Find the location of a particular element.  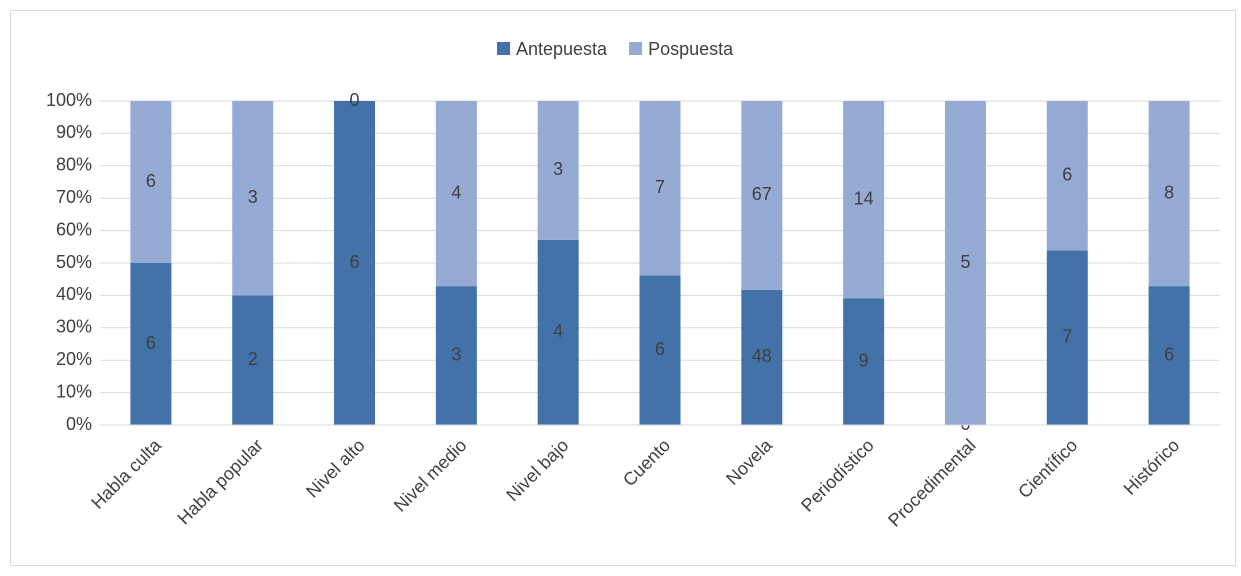

data-label: 2 is located at coordinates (253, 359).